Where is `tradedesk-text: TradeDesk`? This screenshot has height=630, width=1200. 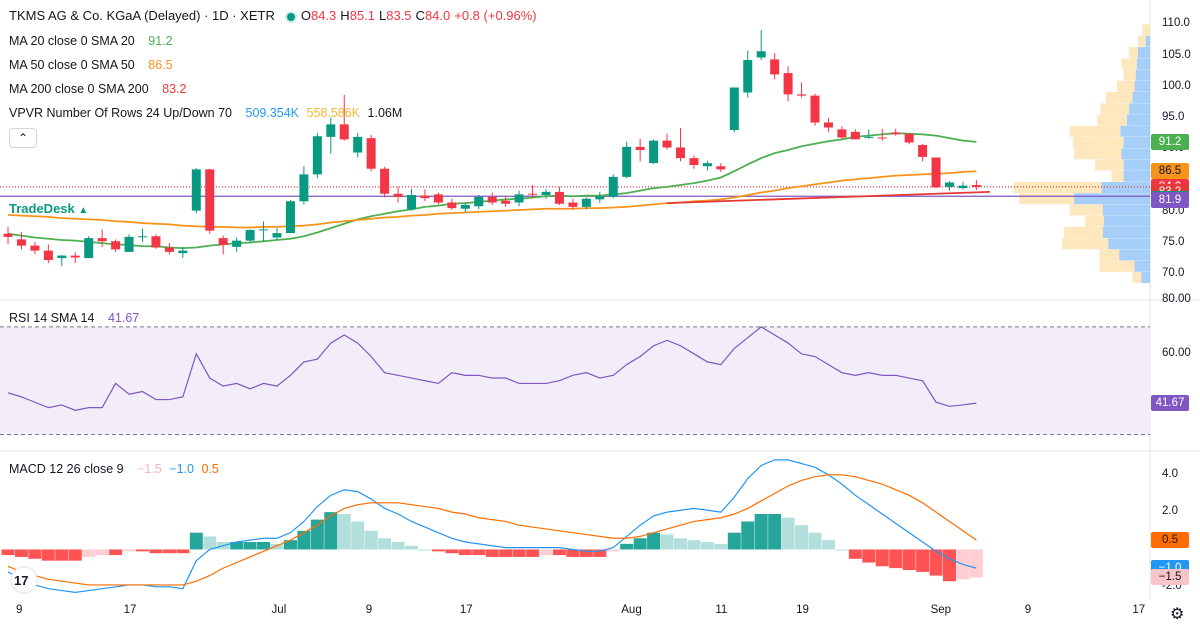
tradedesk-text: TradeDesk is located at coordinates (42, 208).